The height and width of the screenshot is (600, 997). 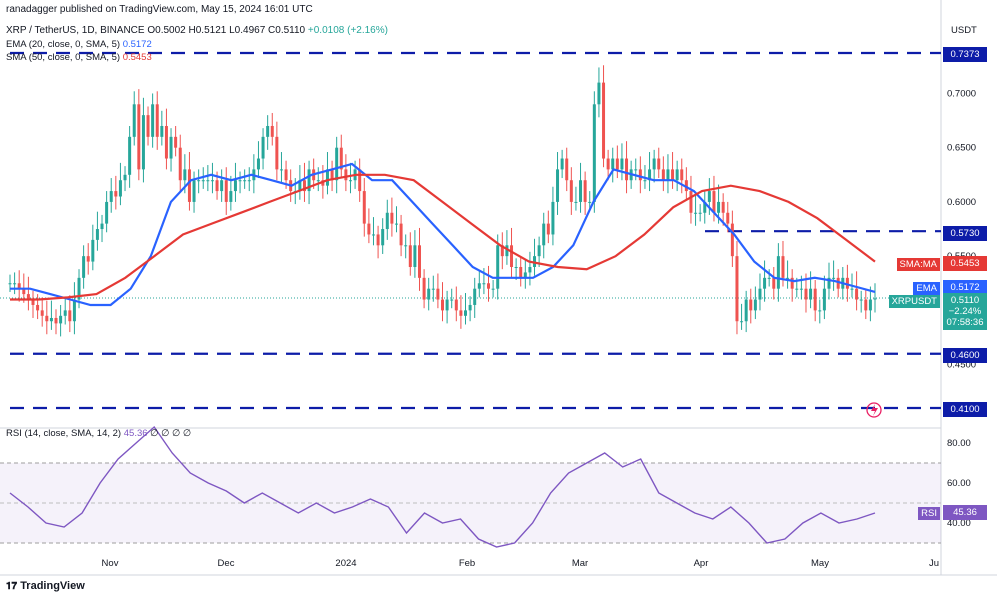 I want to click on ohlc-change: +0.0108 (+2.16%), so click(x=347, y=30).